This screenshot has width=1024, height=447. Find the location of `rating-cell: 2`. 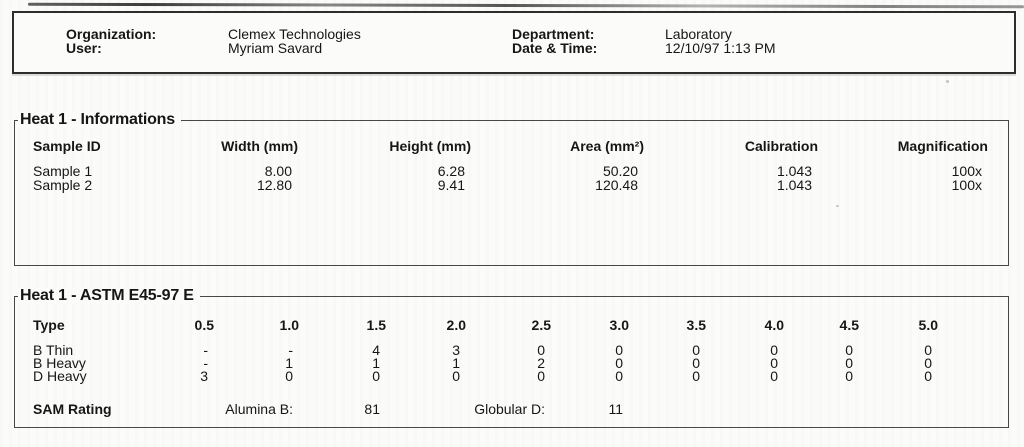

rating-cell: 2 is located at coordinates (541, 363).